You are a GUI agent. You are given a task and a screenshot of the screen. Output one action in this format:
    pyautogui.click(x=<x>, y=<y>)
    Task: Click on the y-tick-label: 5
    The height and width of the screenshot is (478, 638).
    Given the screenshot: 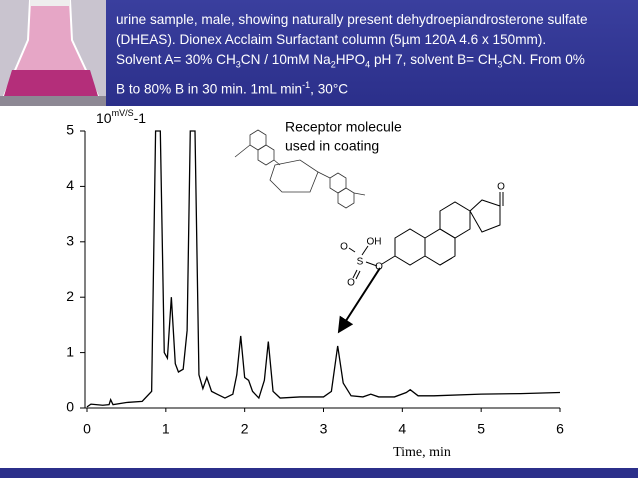 What is the action you would take?
    pyautogui.click(x=70, y=130)
    